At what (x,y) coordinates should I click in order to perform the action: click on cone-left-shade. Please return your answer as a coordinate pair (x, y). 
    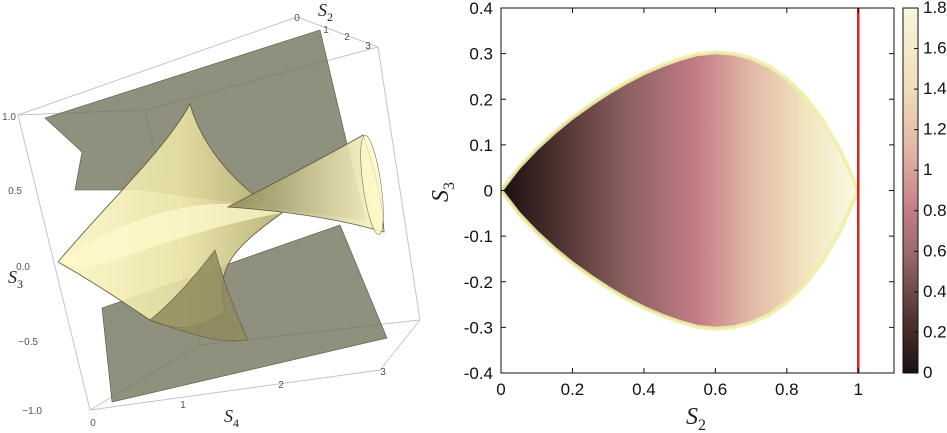
    Looking at the image, I should click on (170, 235).